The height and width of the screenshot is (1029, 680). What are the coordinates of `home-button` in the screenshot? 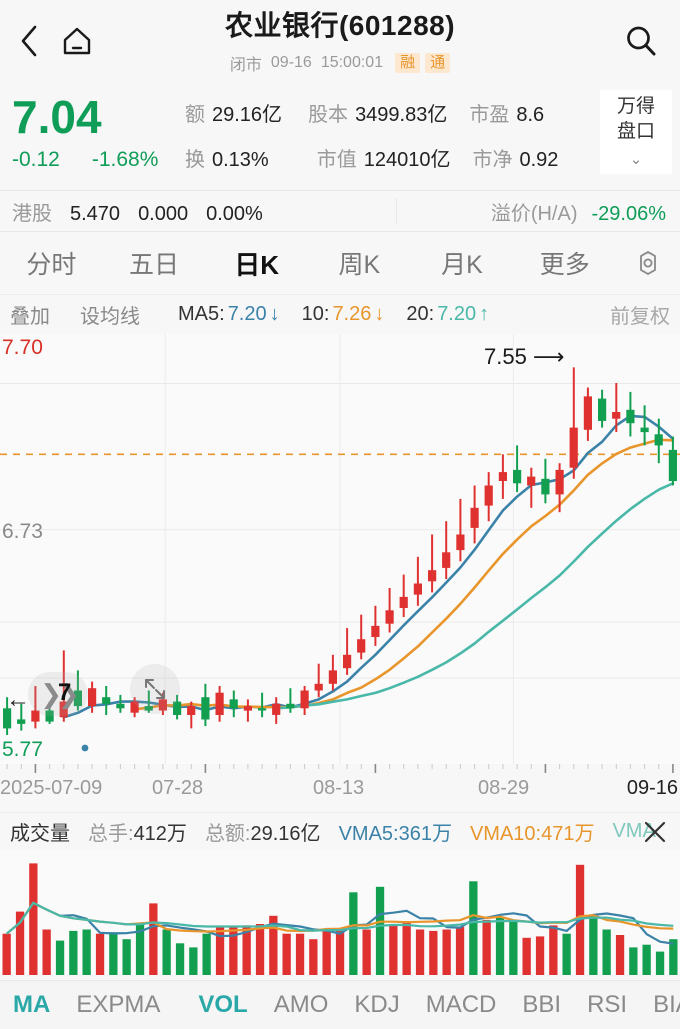 It's located at (77, 41).